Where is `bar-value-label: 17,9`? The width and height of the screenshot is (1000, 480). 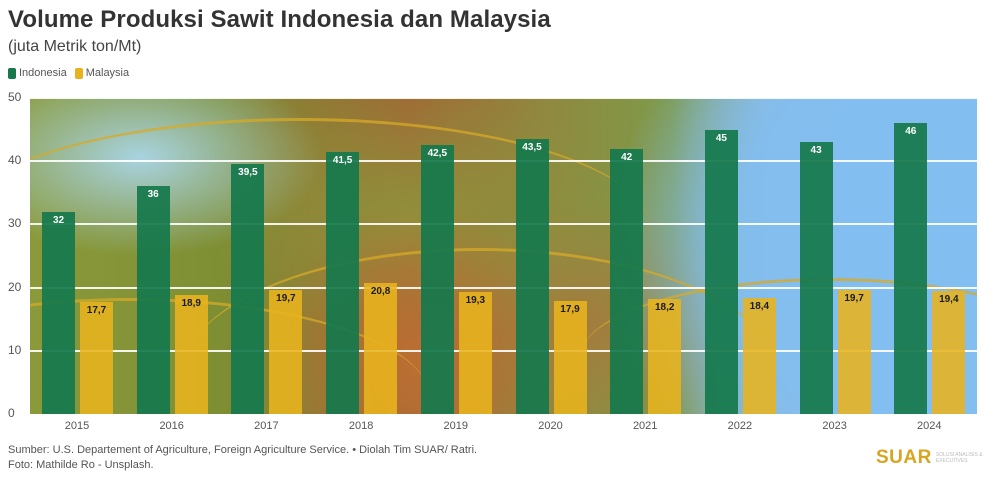
bar-value-label: 17,9 is located at coordinates (570, 309).